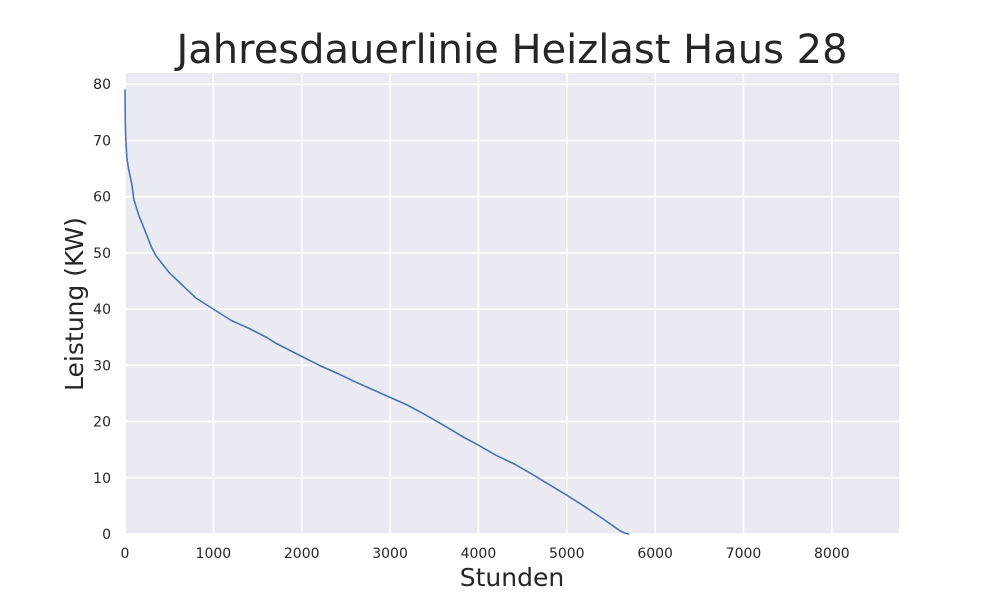  I want to click on x-tick-label: 1000, so click(214, 554).